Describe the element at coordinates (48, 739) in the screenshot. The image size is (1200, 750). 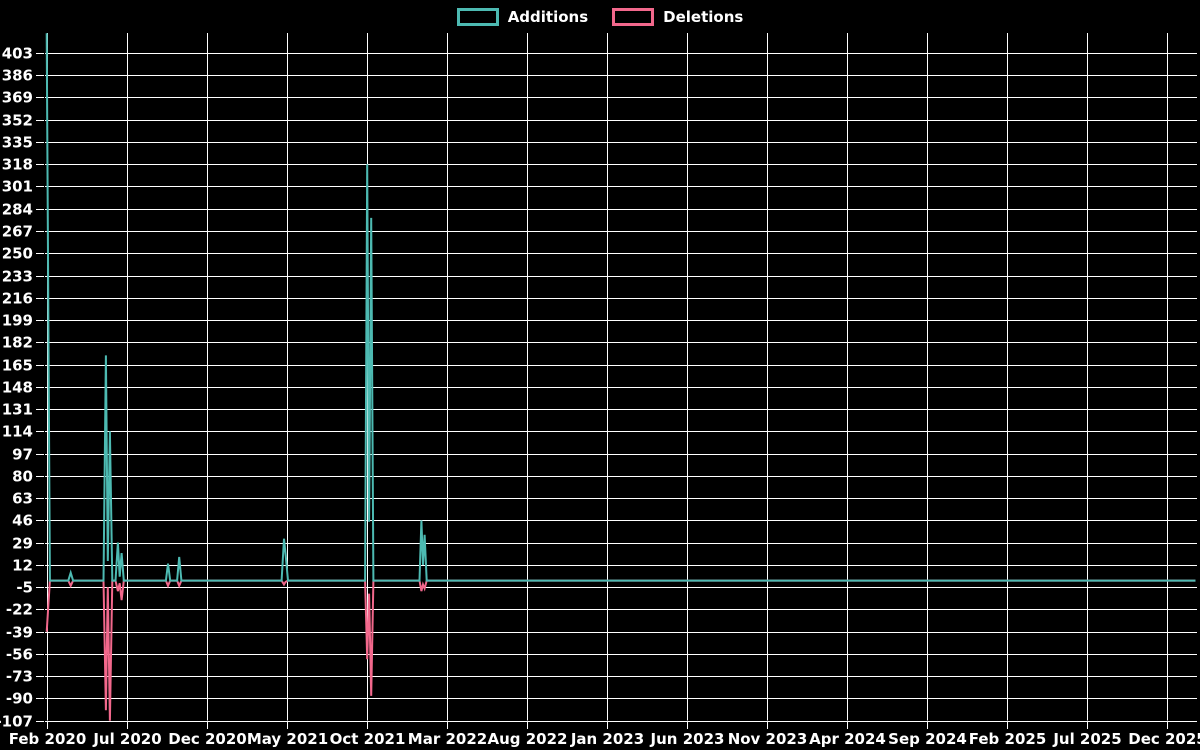
I see `x-tick-label: Feb 2020` at that location.